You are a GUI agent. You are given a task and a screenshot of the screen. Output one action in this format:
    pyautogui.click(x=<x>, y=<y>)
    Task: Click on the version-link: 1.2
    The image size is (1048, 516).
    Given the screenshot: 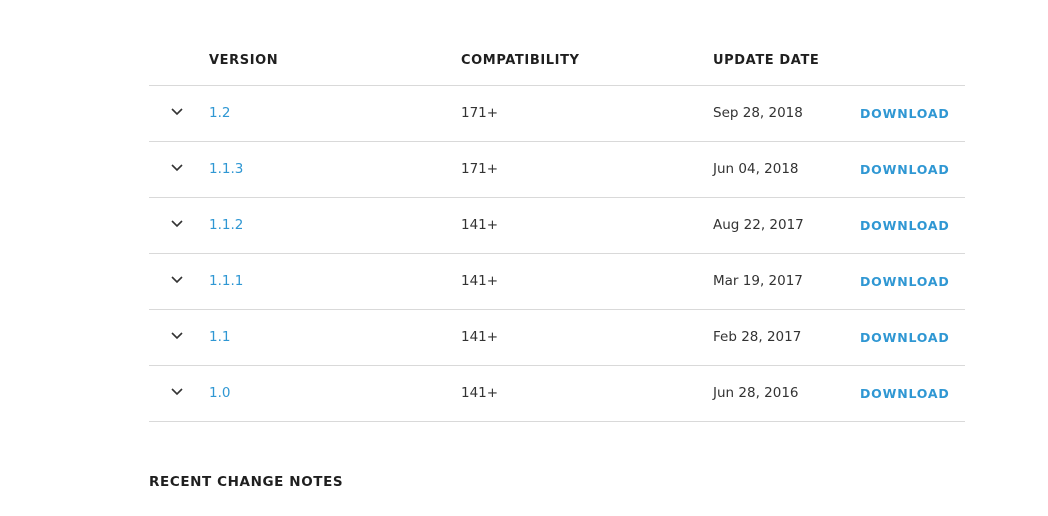 What is the action you would take?
    pyautogui.click(x=220, y=113)
    